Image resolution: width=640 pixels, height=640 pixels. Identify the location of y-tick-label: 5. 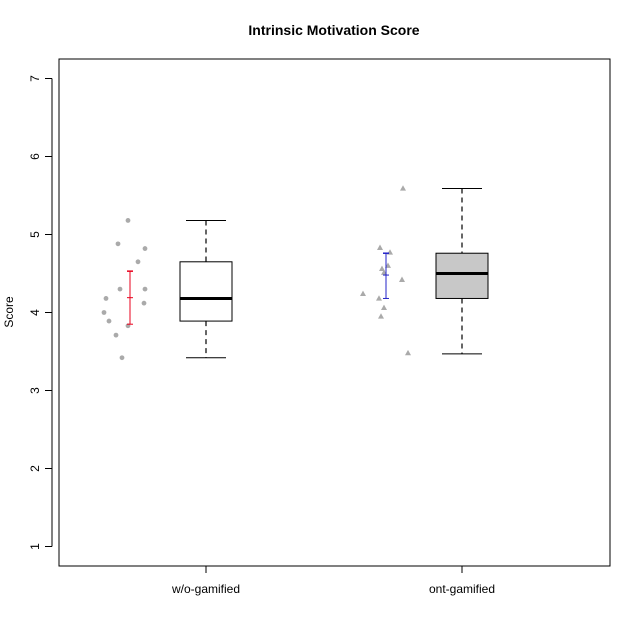
(35, 234).